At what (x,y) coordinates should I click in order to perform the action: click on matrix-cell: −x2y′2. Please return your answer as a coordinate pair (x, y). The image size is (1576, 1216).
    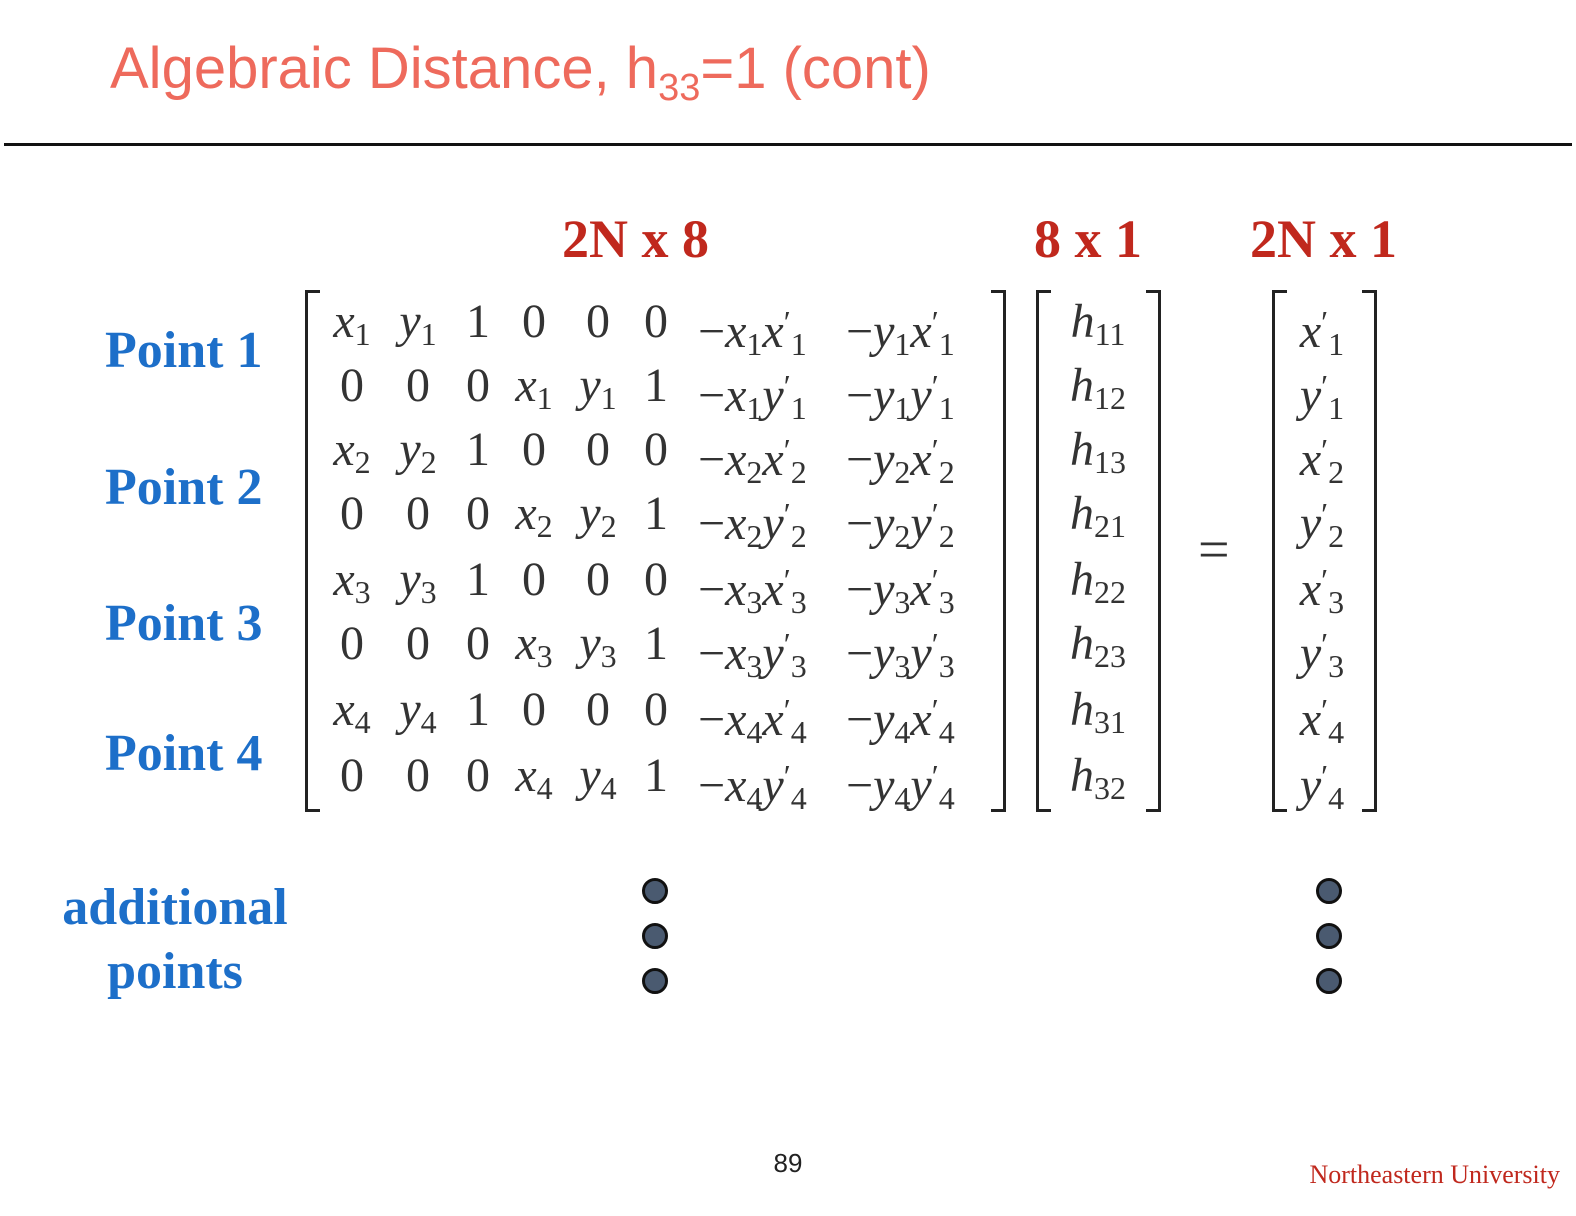
    Looking at the image, I should click on (752, 525).